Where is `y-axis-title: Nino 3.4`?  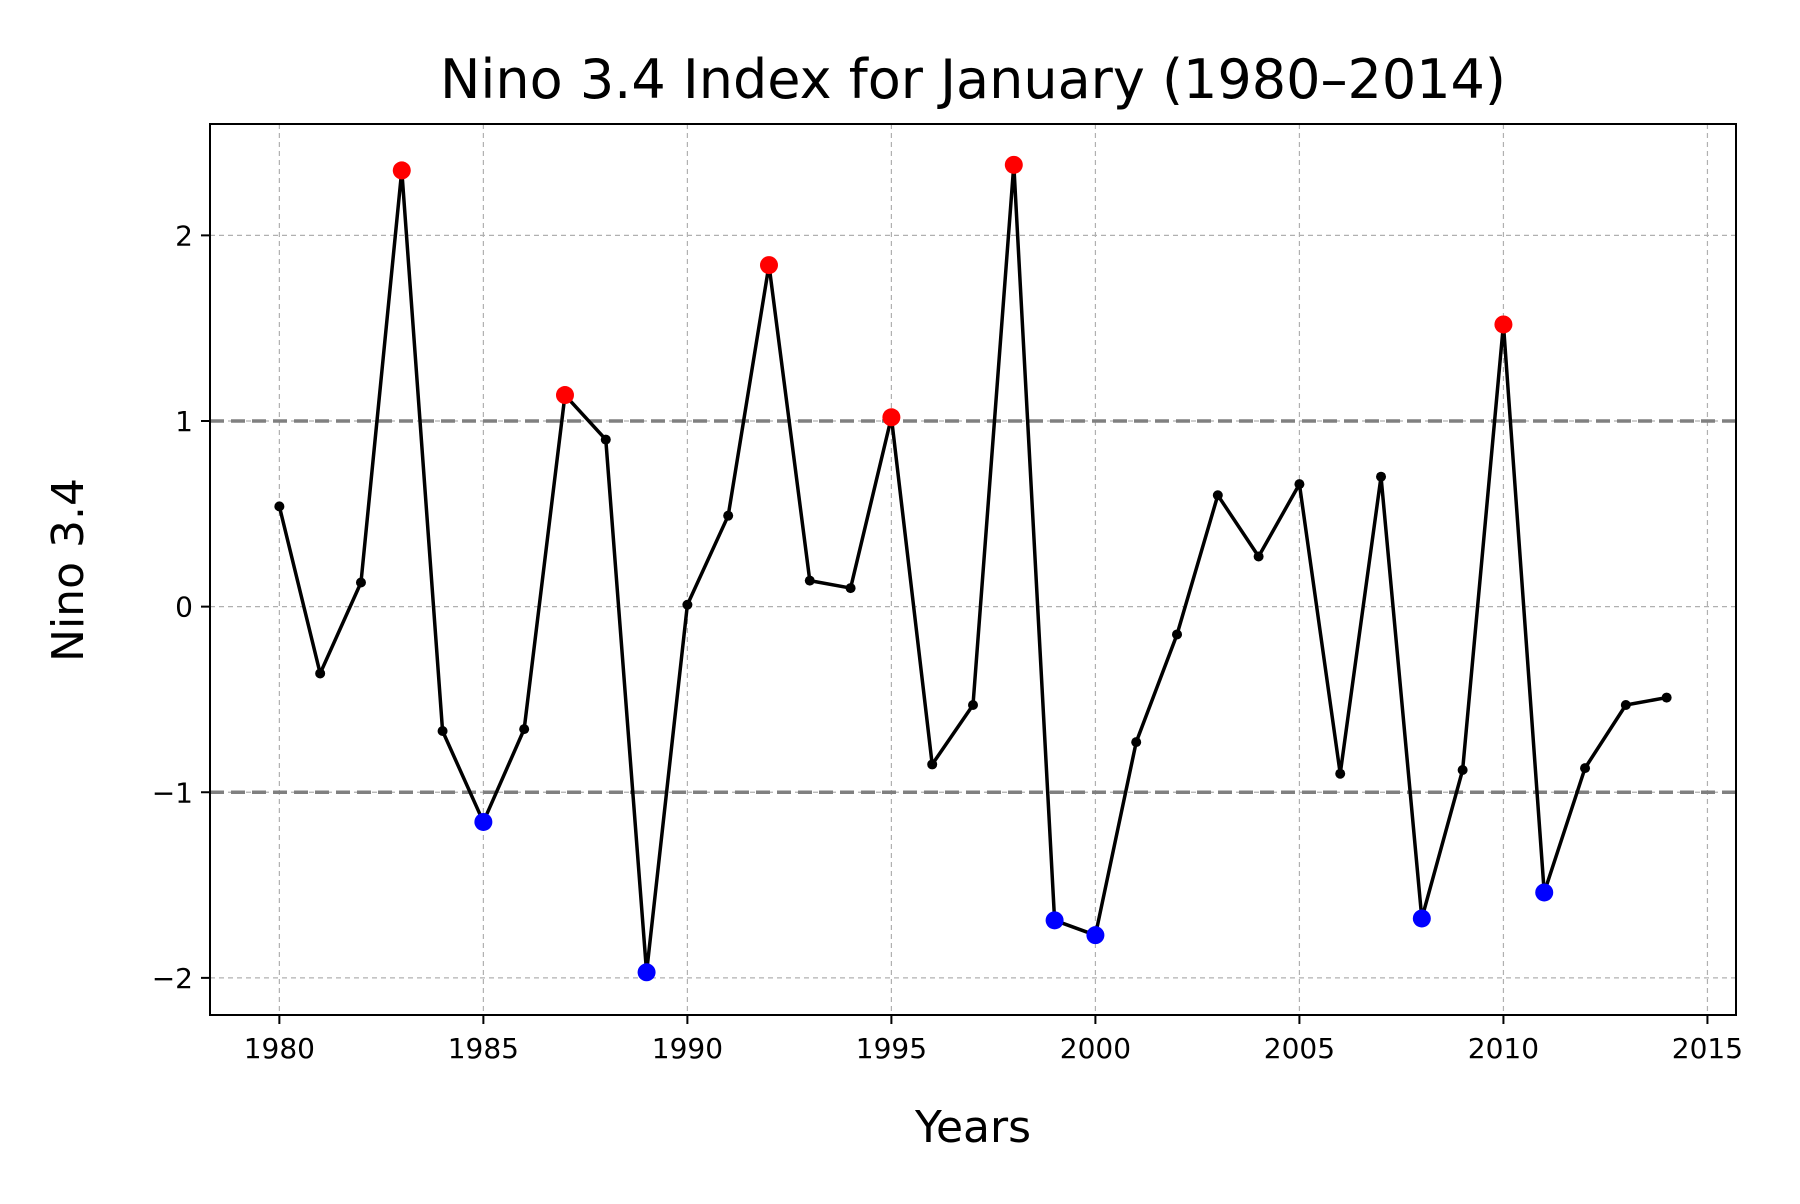 y-axis-title: Nino 3.4 is located at coordinates (68, 570).